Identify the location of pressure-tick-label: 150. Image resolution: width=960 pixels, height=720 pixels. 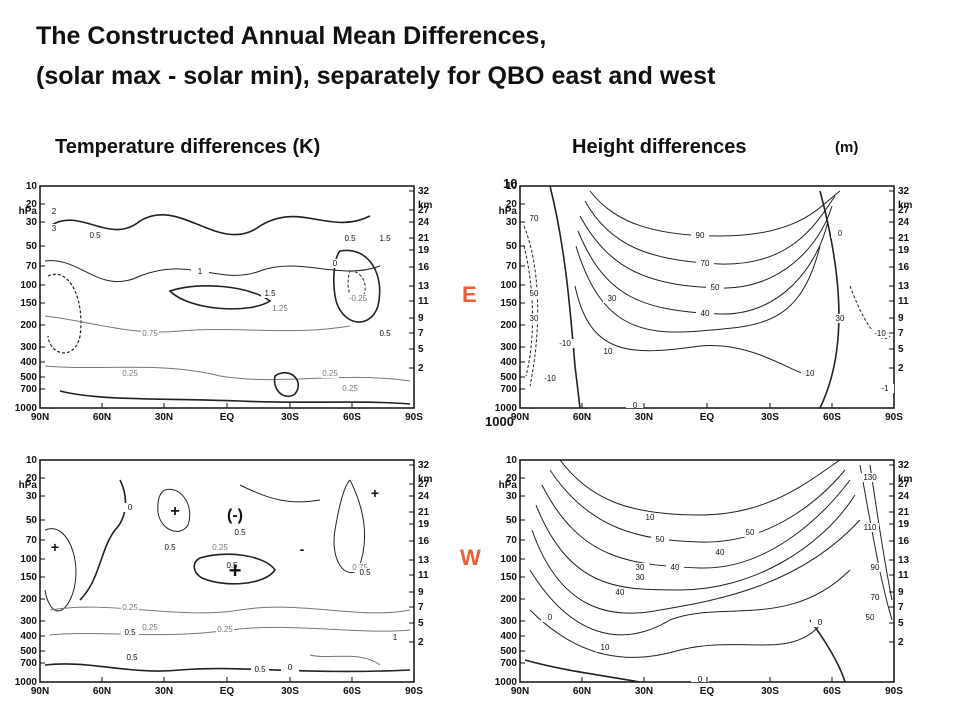
(28, 577).